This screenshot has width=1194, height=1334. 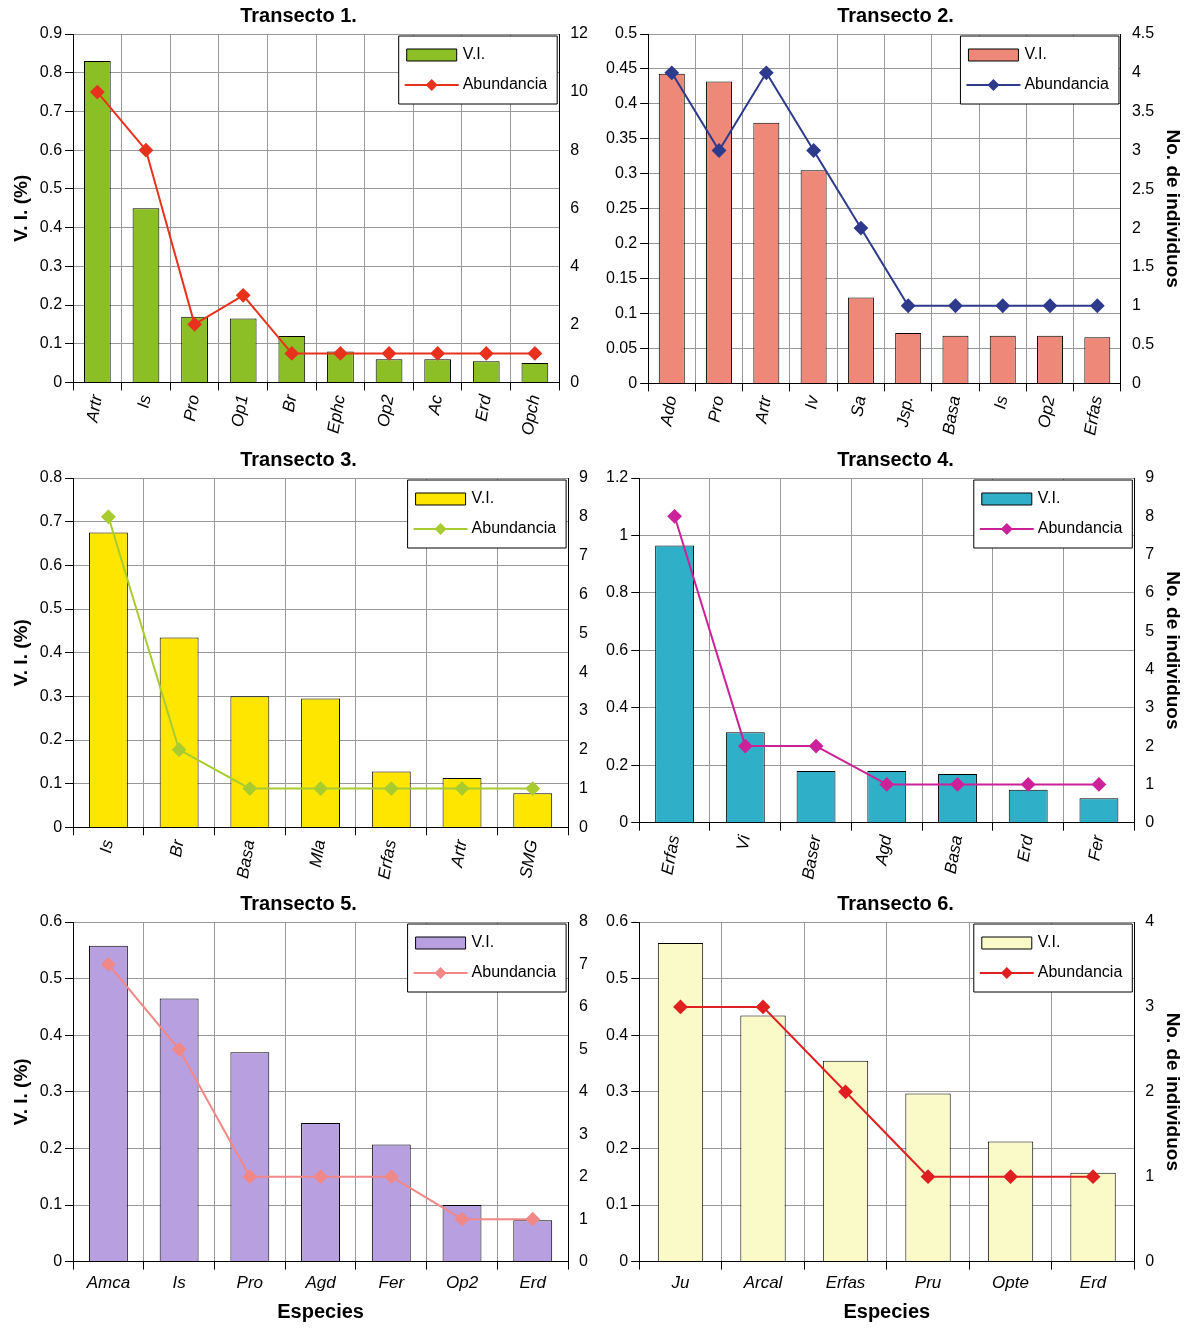 What do you see at coordinates (336, 413) in the screenshot?
I see `x-tick-label: Ephc` at bounding box center [336, 413].